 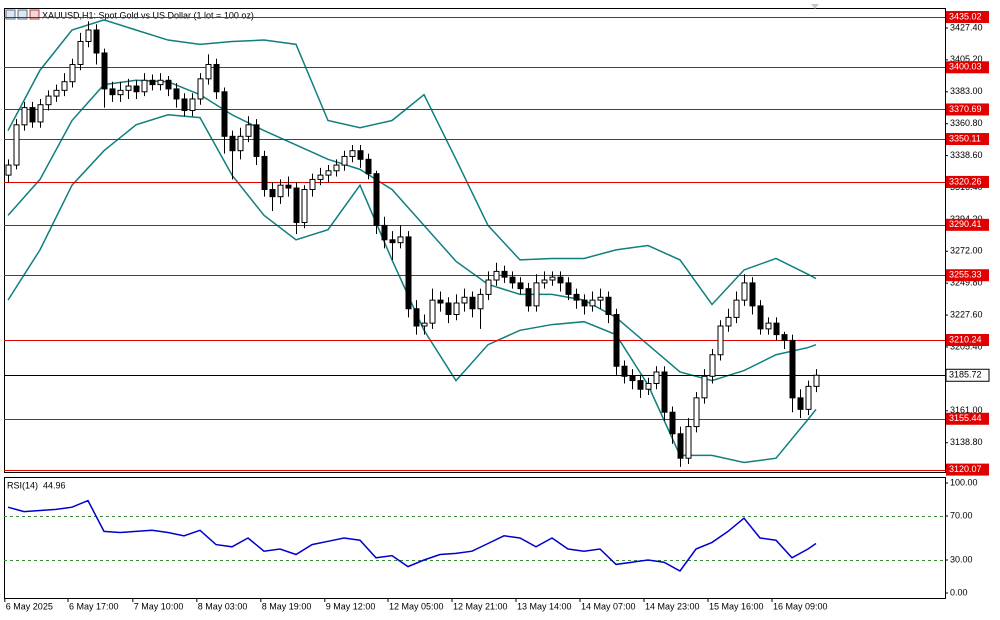 I want to click on scroll-marker, so click(x=815, y=6).